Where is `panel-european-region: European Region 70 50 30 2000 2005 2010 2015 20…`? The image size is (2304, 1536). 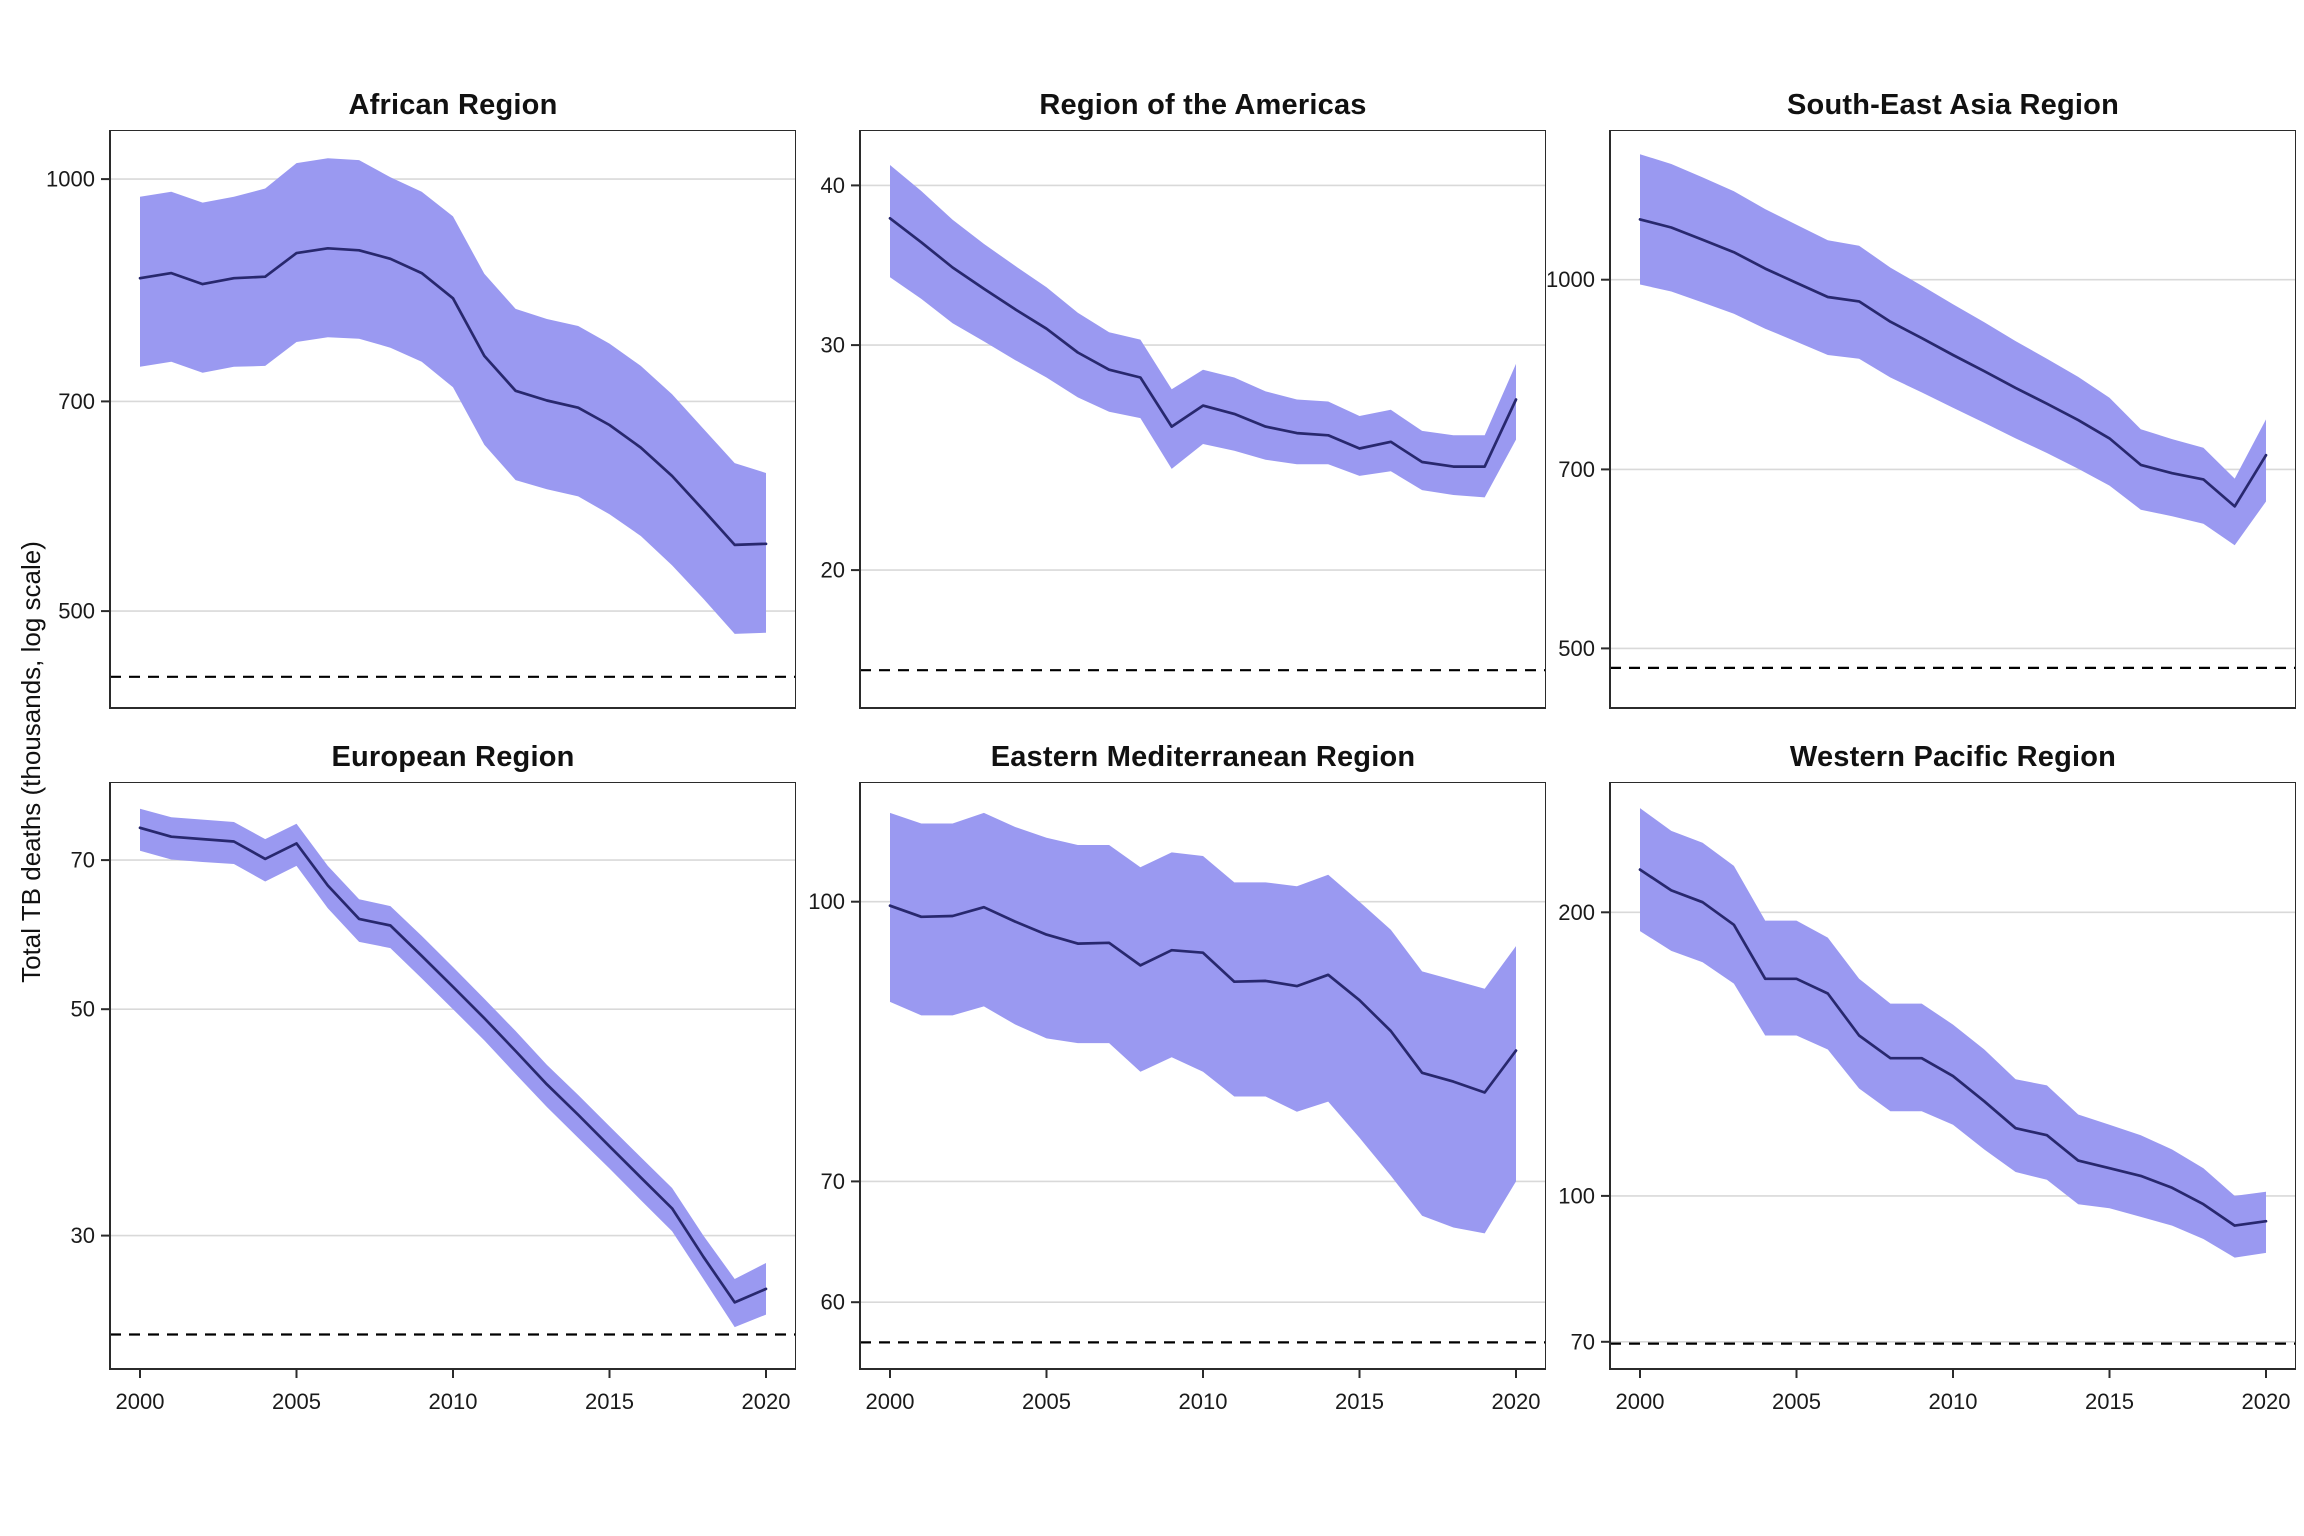
panel-european-region: European Region 70 50 30 2000 2005 2010 2015 20… is located at coordinates (421, 1073).